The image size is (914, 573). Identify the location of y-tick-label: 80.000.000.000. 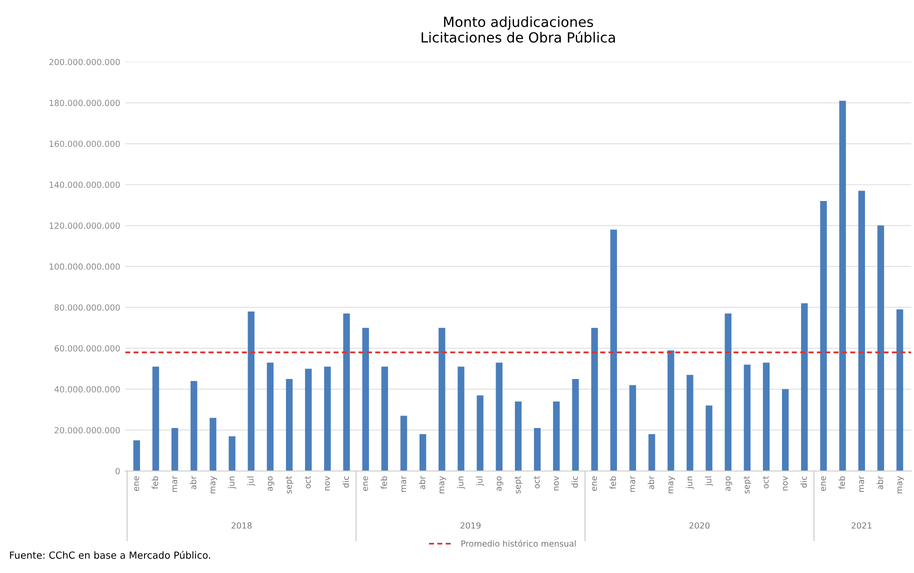
(87, 307).